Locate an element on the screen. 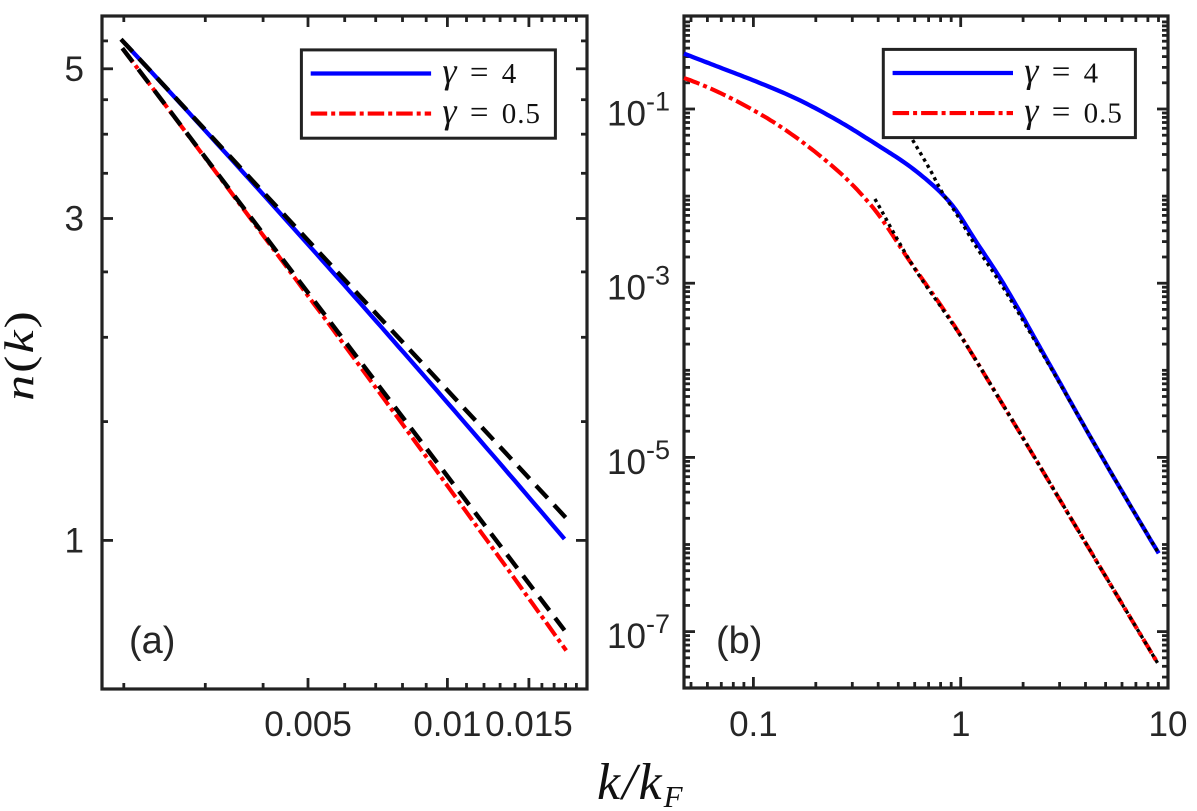 The width and height of the screenshot is (1197, 811). svg-text: (a) is located at coordinates (152, 641).